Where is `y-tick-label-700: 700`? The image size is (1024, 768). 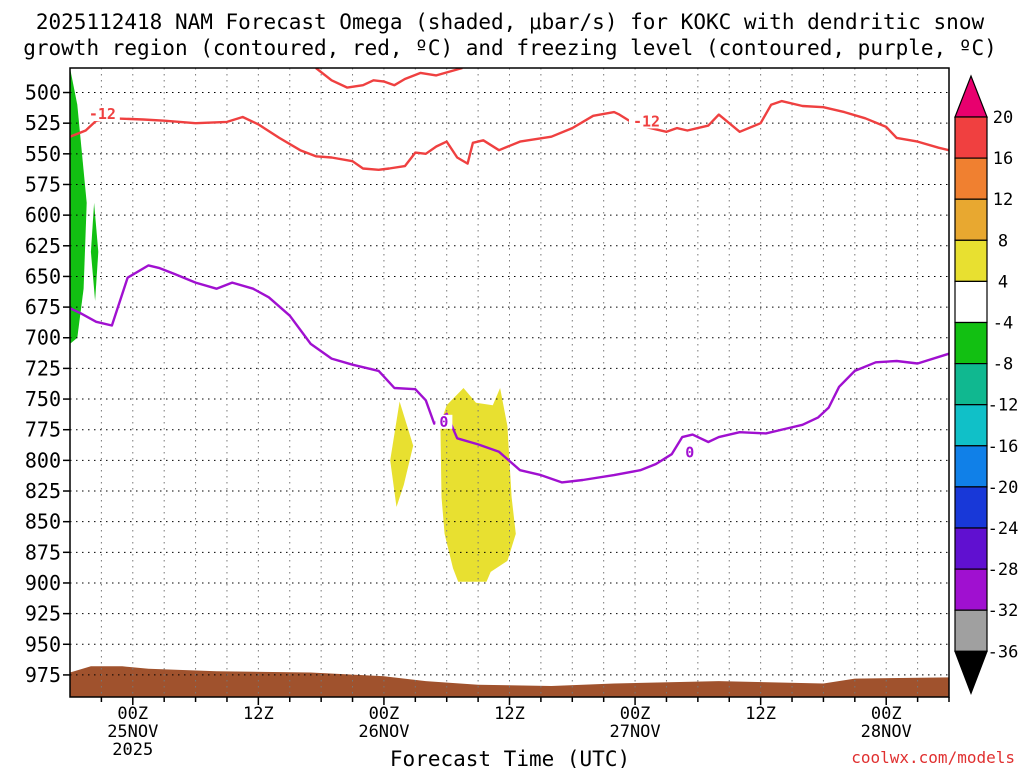
y-tick-label-700: 700 is located at coordinates (43, 338).